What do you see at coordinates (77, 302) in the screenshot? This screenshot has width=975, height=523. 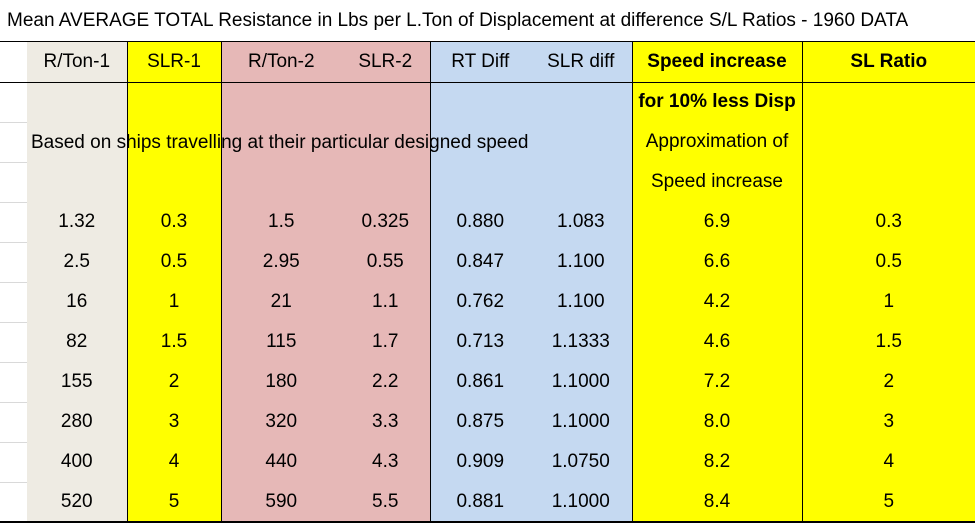 I see `cell-r-ton-1: 16` at bounding box center [77, 302].